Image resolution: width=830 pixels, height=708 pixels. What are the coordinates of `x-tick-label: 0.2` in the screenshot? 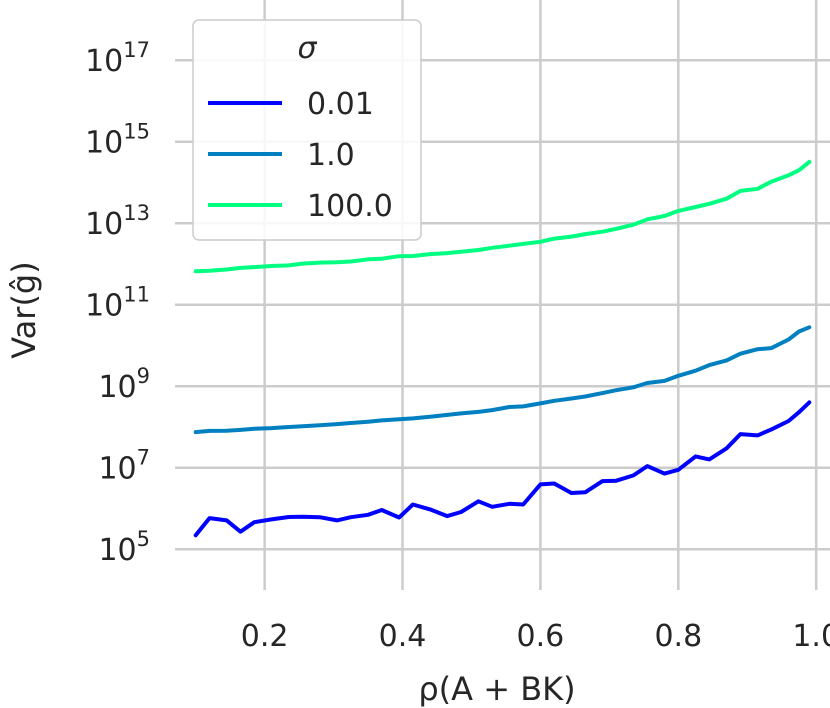 It's located at (265, 636).